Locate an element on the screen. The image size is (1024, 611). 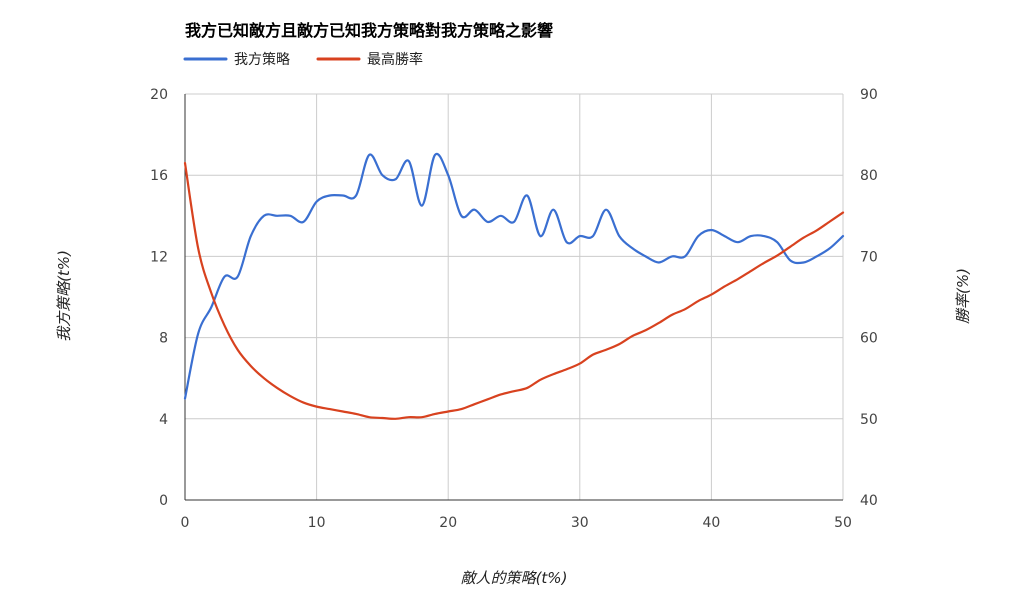
legend-item-series-2: 最高勝率 is located at coordinates (369, 59).